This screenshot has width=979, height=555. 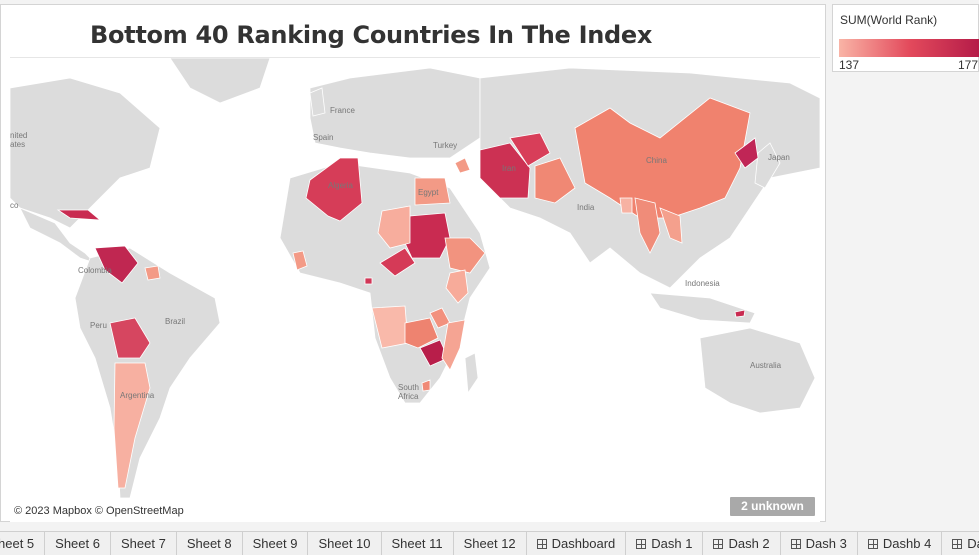 I want to click on label-spain: Spain, so click(x=323, y=137).